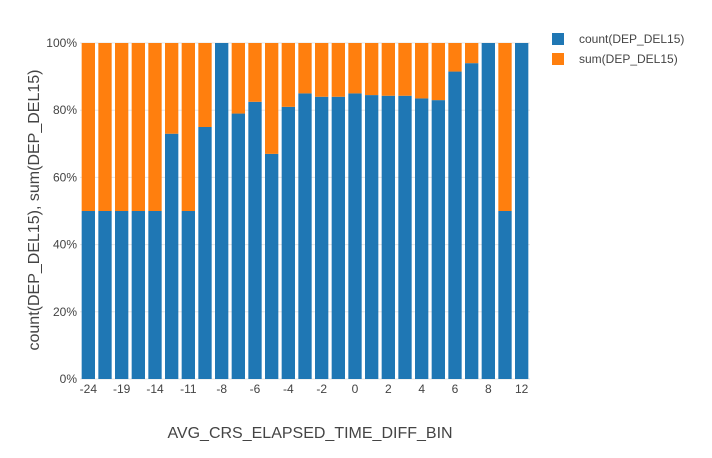  What do you see at coordinates (304, 389) in the screenshot?
I see `x-axis-ticks: -24 -19 -14 -11 -8 -6 -4 -2 0 2 4 6 8 12` at bounding box center [304, 389].